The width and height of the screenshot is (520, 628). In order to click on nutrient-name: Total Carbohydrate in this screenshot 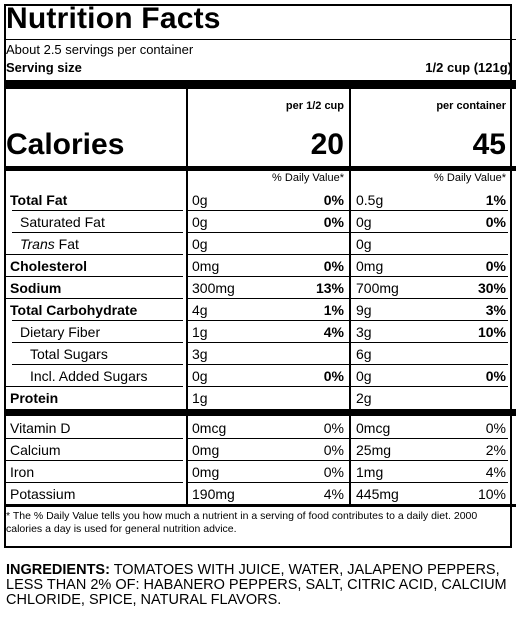, I will do `click(74, 310)`.